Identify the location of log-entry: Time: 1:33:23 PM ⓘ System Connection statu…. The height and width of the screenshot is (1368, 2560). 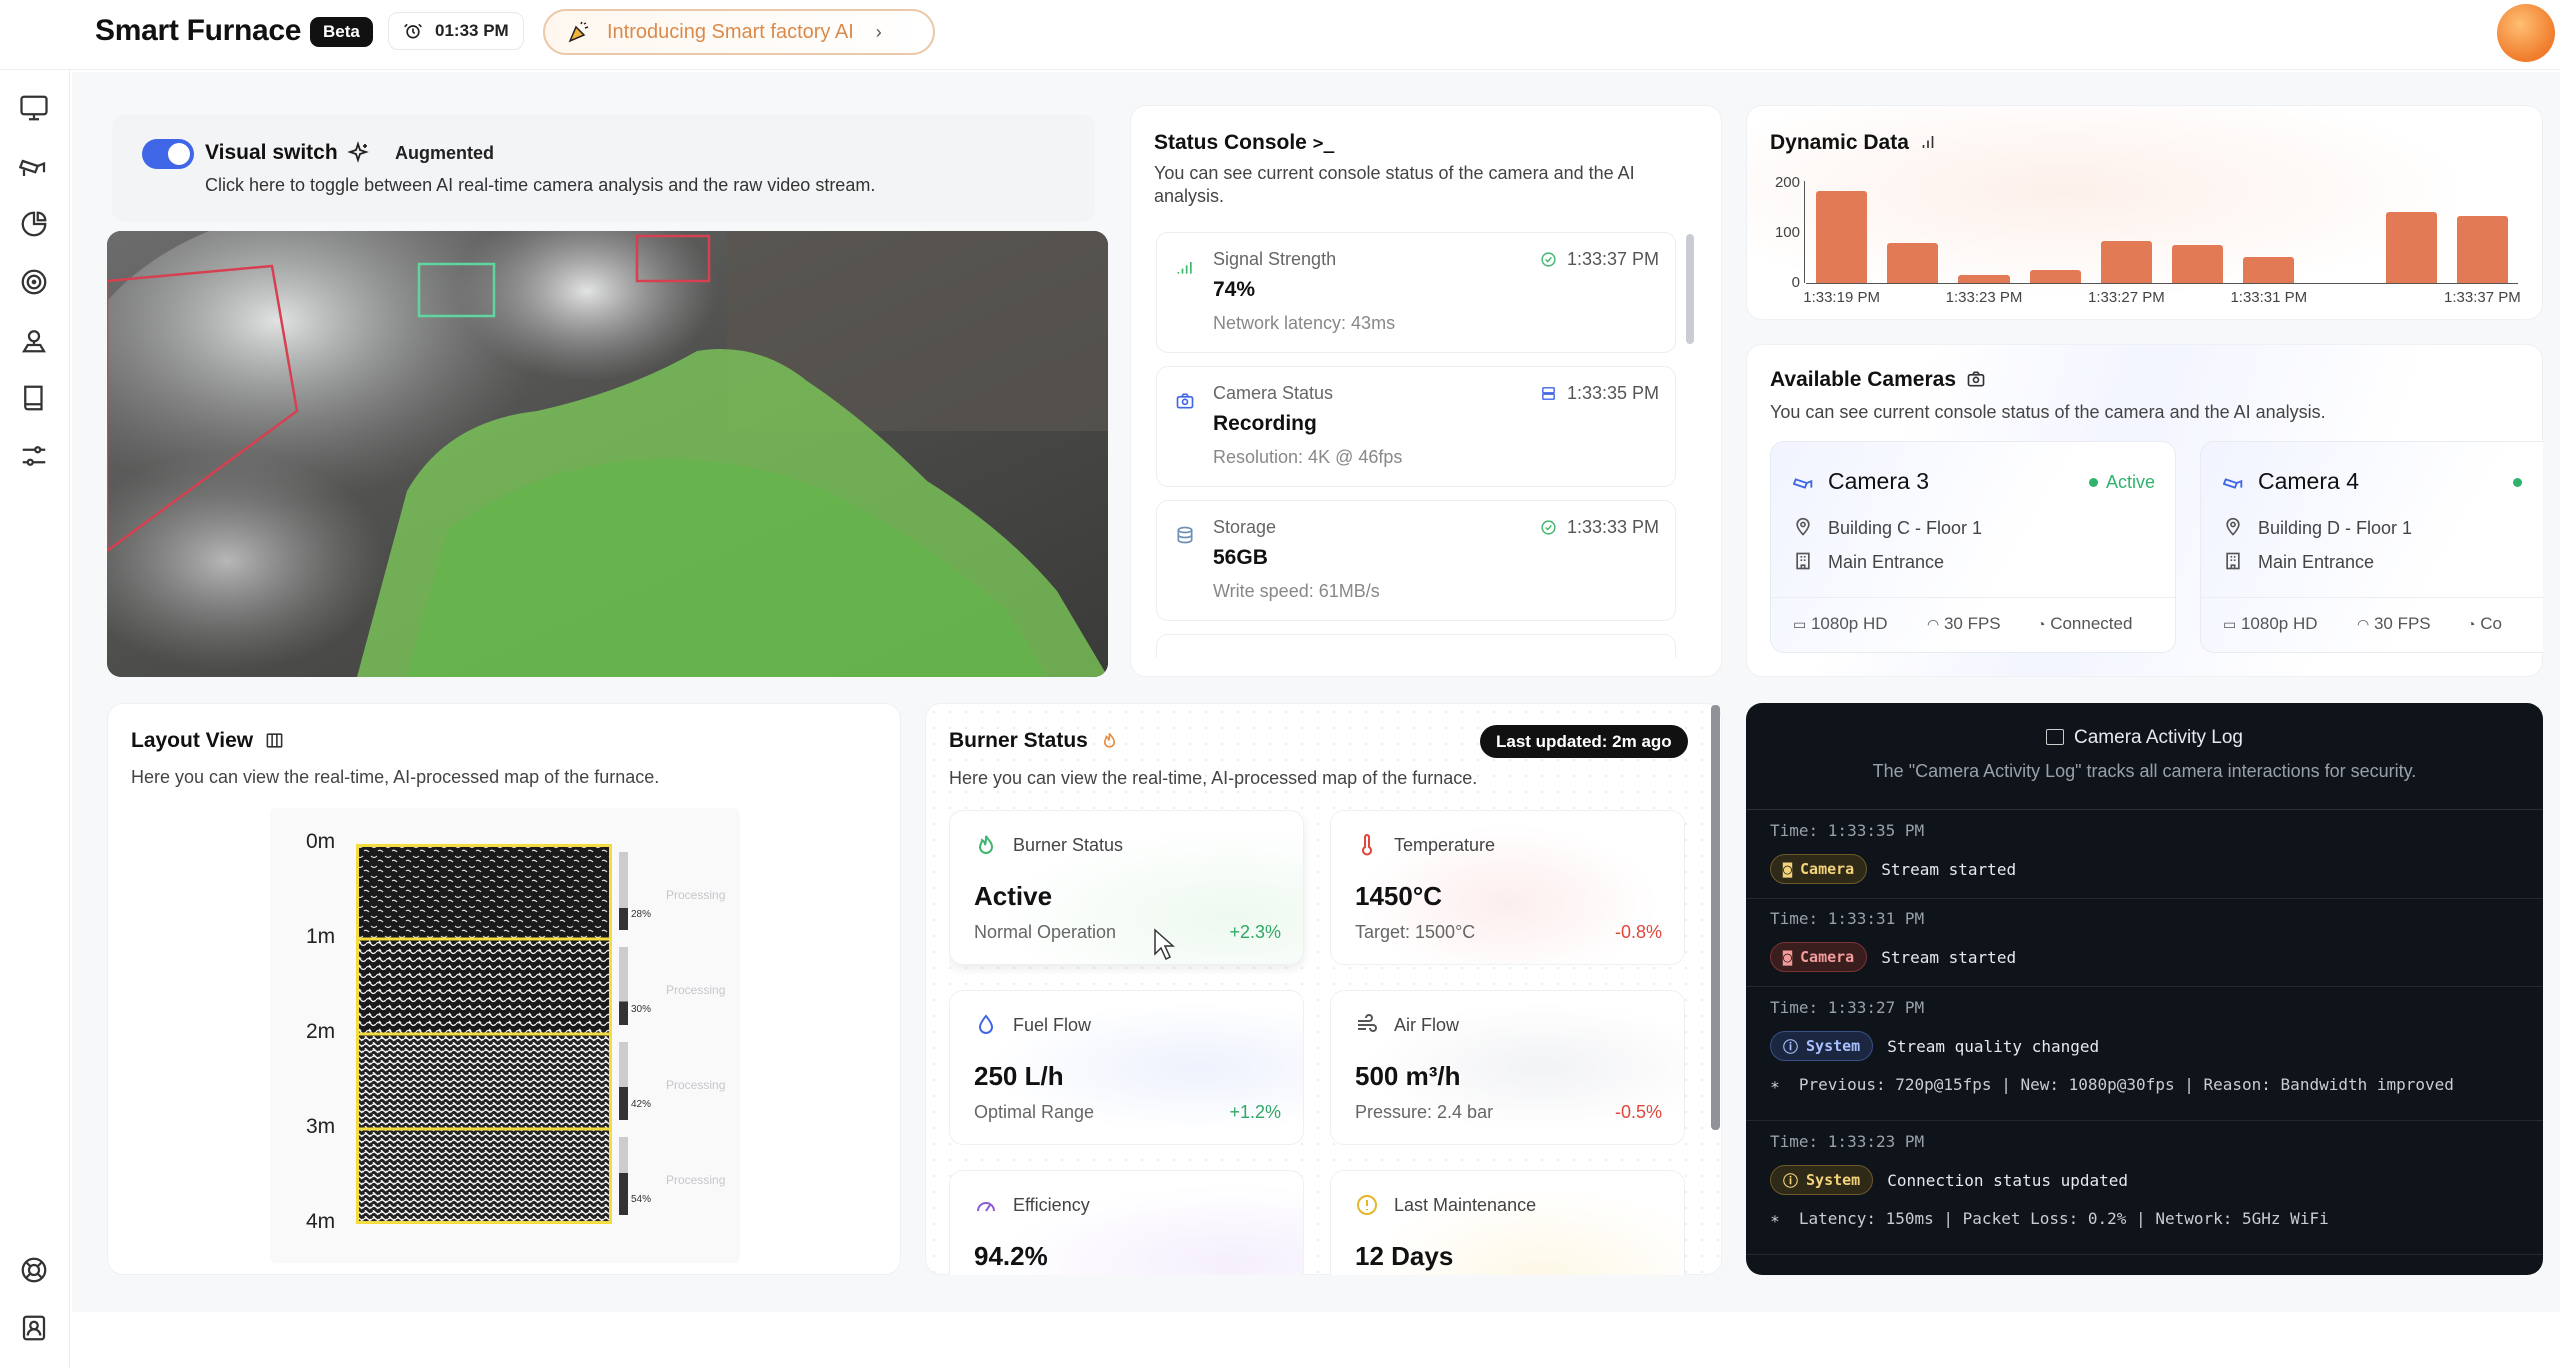
(2150, 1180).